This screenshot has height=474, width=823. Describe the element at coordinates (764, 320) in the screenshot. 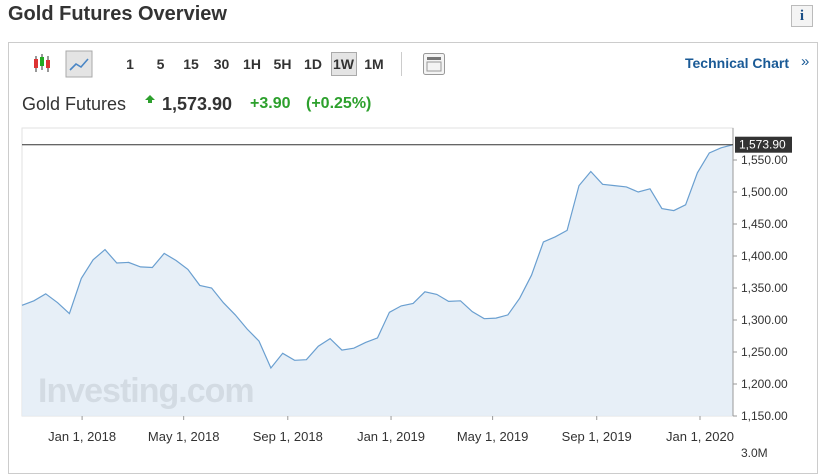

I see `y-tick-label: 1,300.00` at that location.